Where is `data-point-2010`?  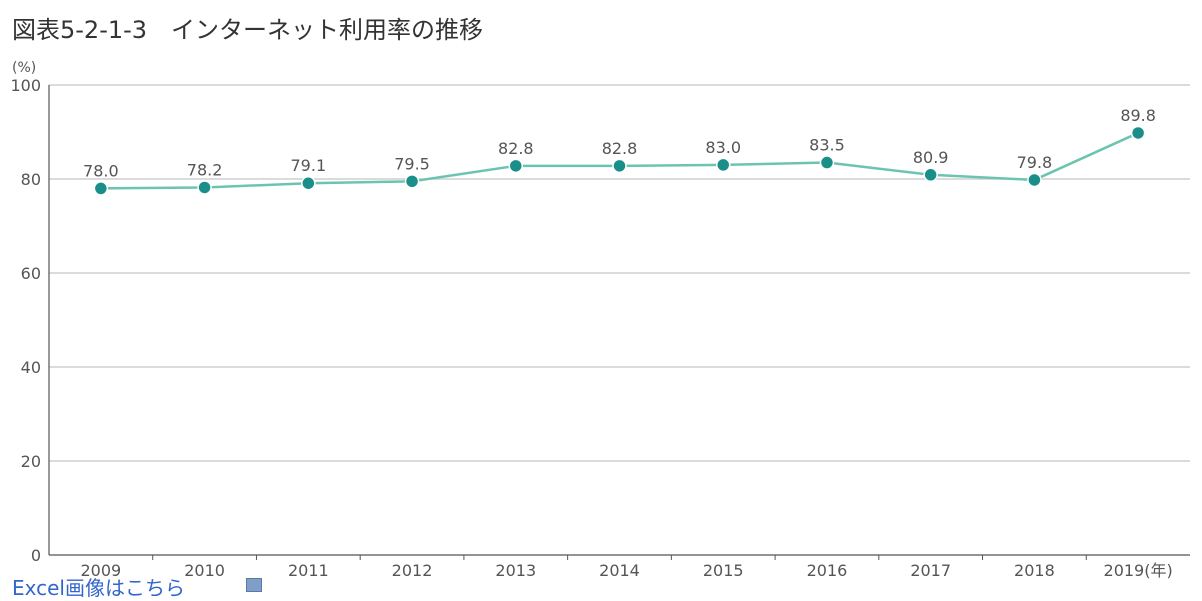
data-point-2010 is located at coordinates (204, 187).